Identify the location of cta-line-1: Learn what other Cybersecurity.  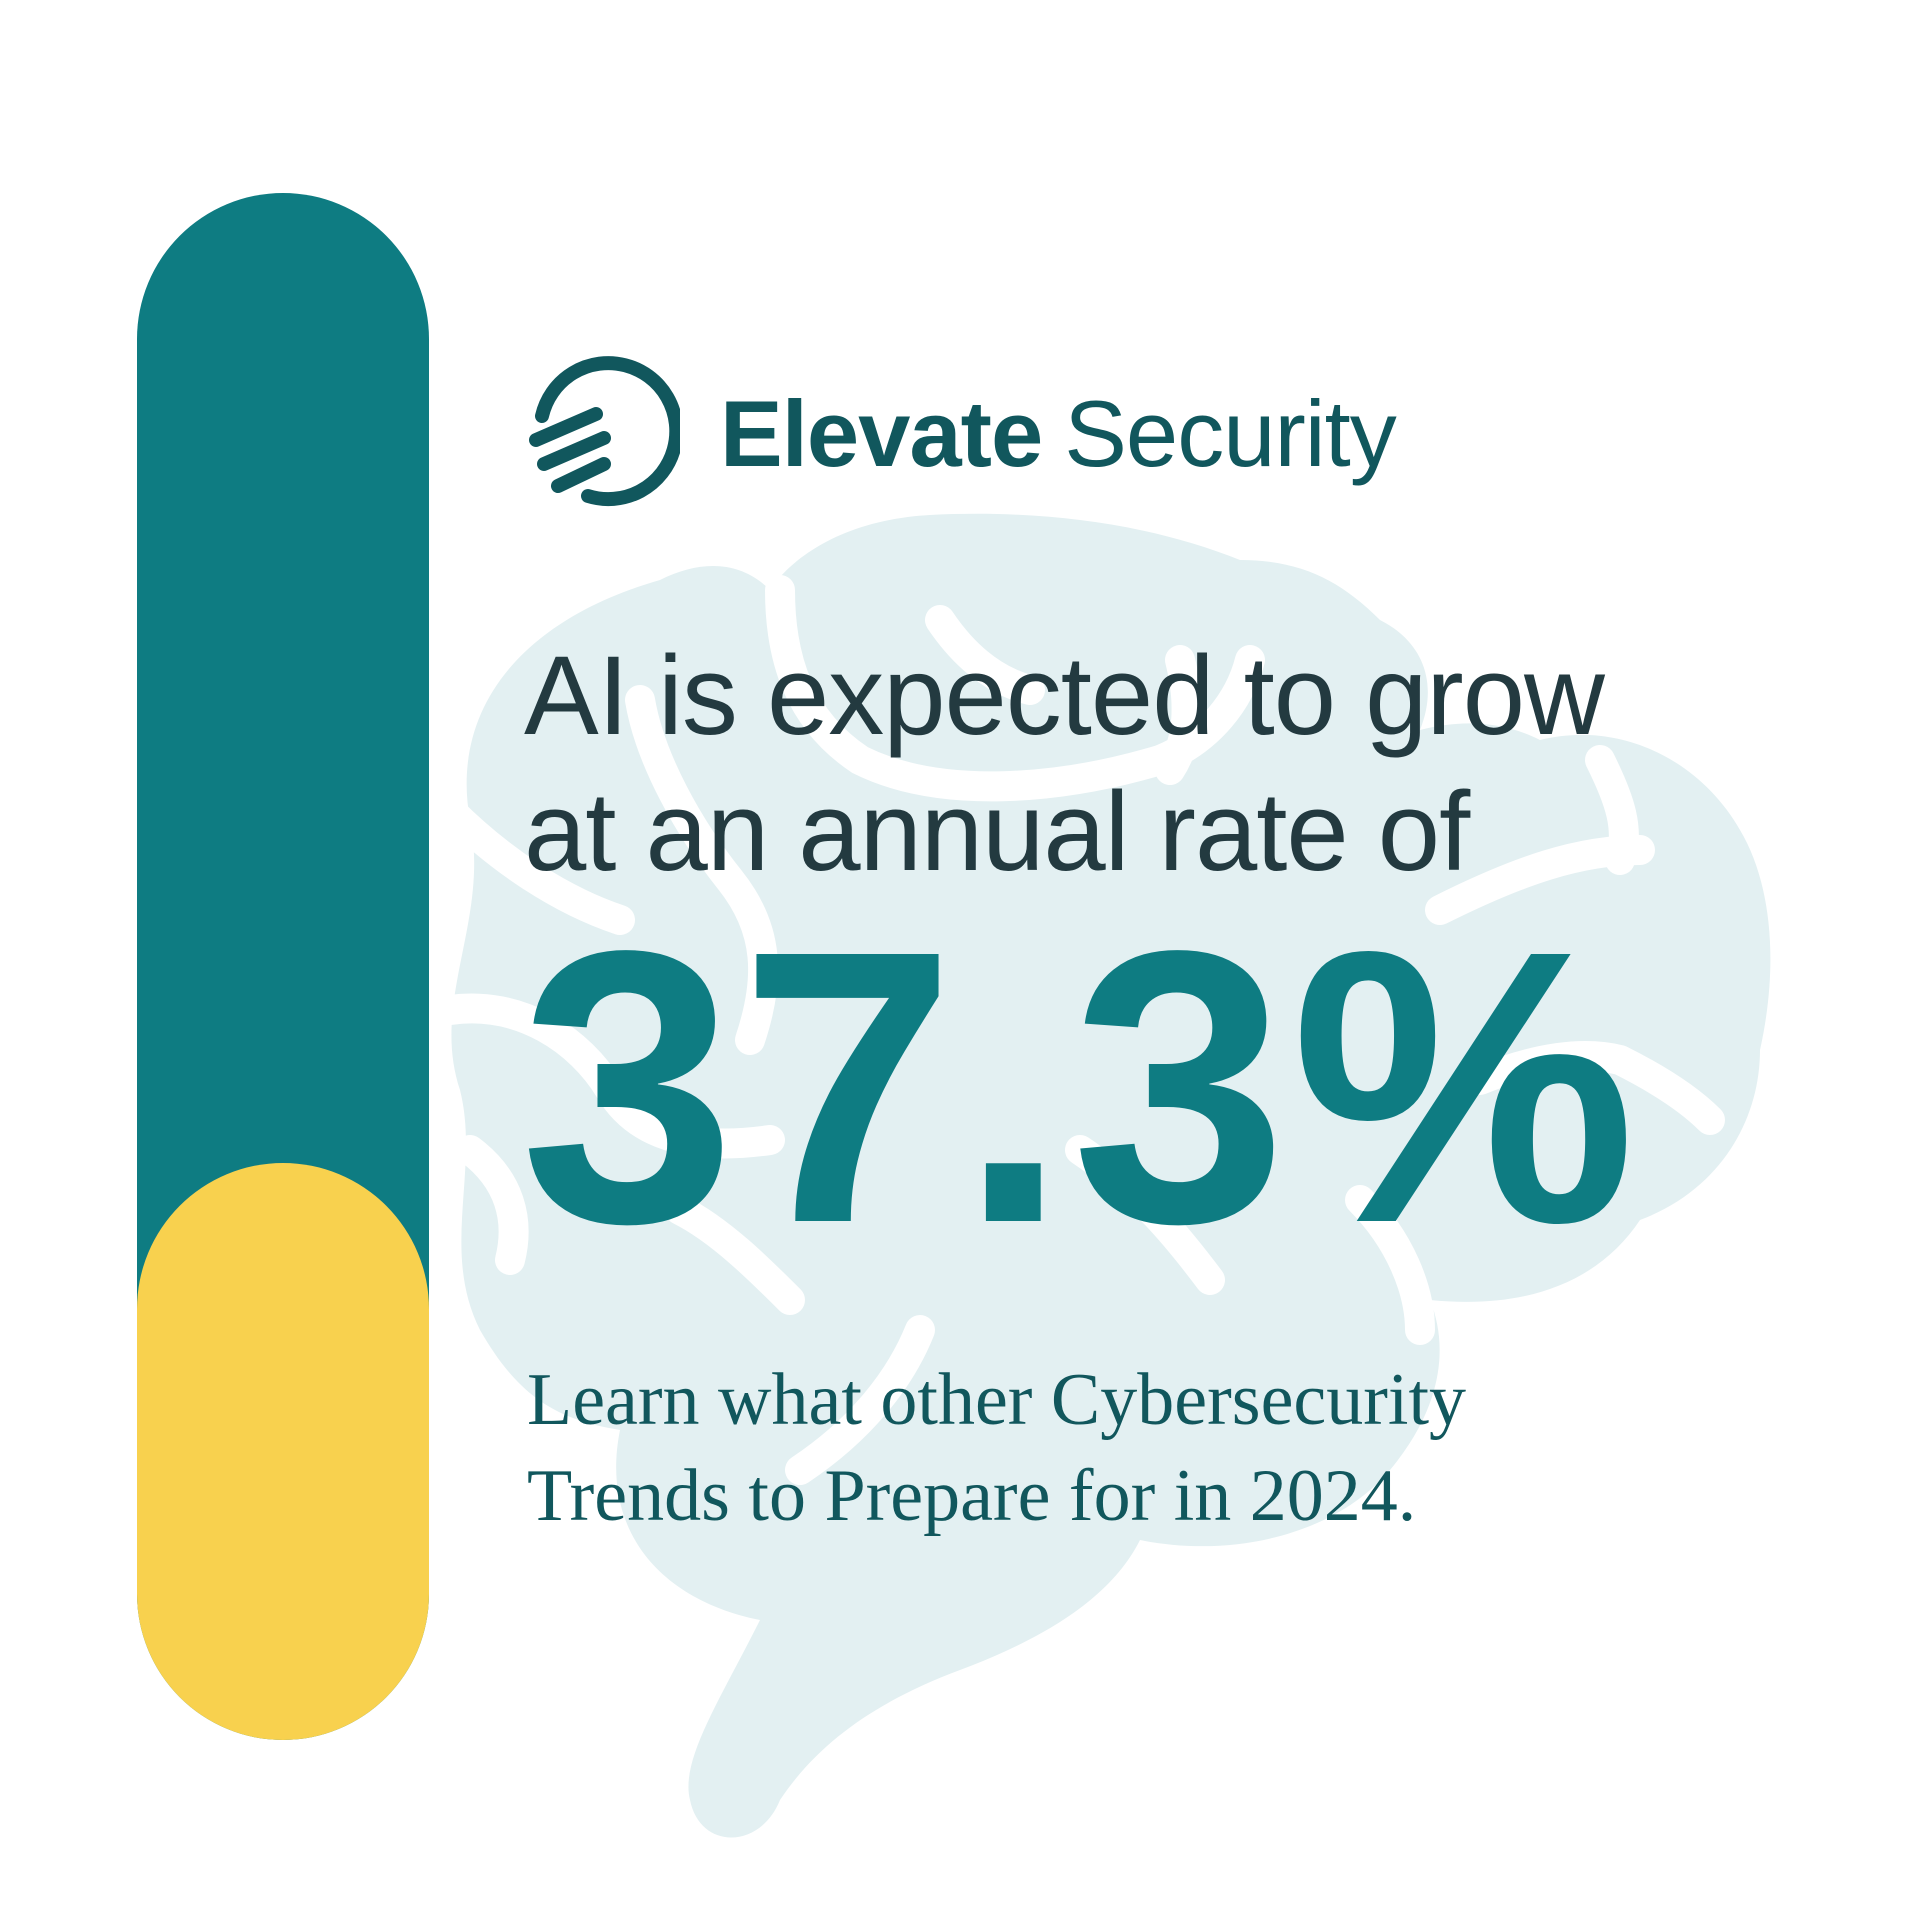
(997, 1400).